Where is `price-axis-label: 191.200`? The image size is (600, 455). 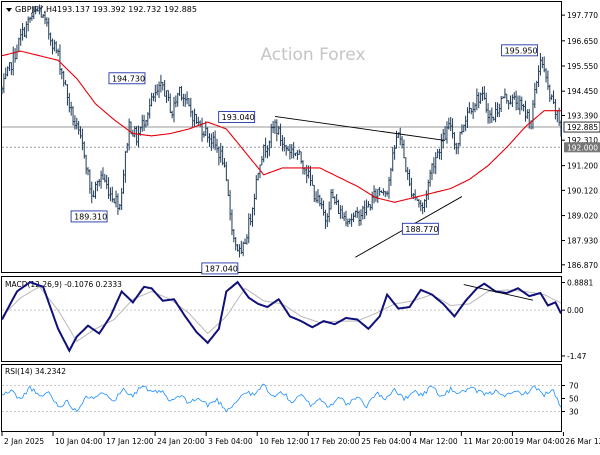
price-axis-label: 191.200 is located at coordinates (582, 166).